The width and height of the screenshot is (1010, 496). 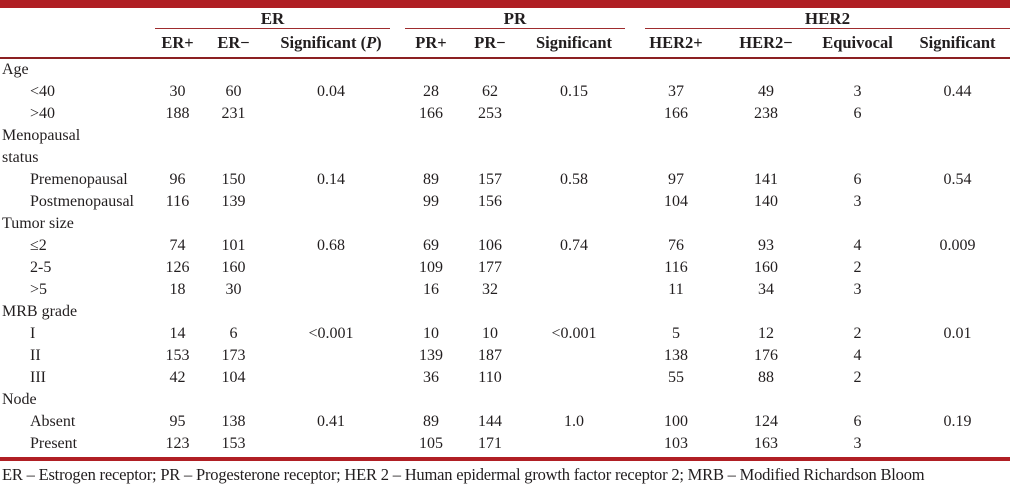 I want to click on cell-pr_neg: 32, so click(x=490, y=289).